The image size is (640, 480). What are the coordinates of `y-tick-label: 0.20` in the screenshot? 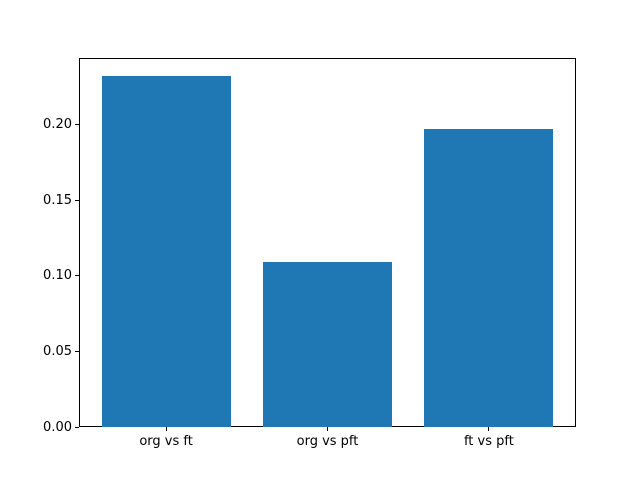 It's located at (57, 124).